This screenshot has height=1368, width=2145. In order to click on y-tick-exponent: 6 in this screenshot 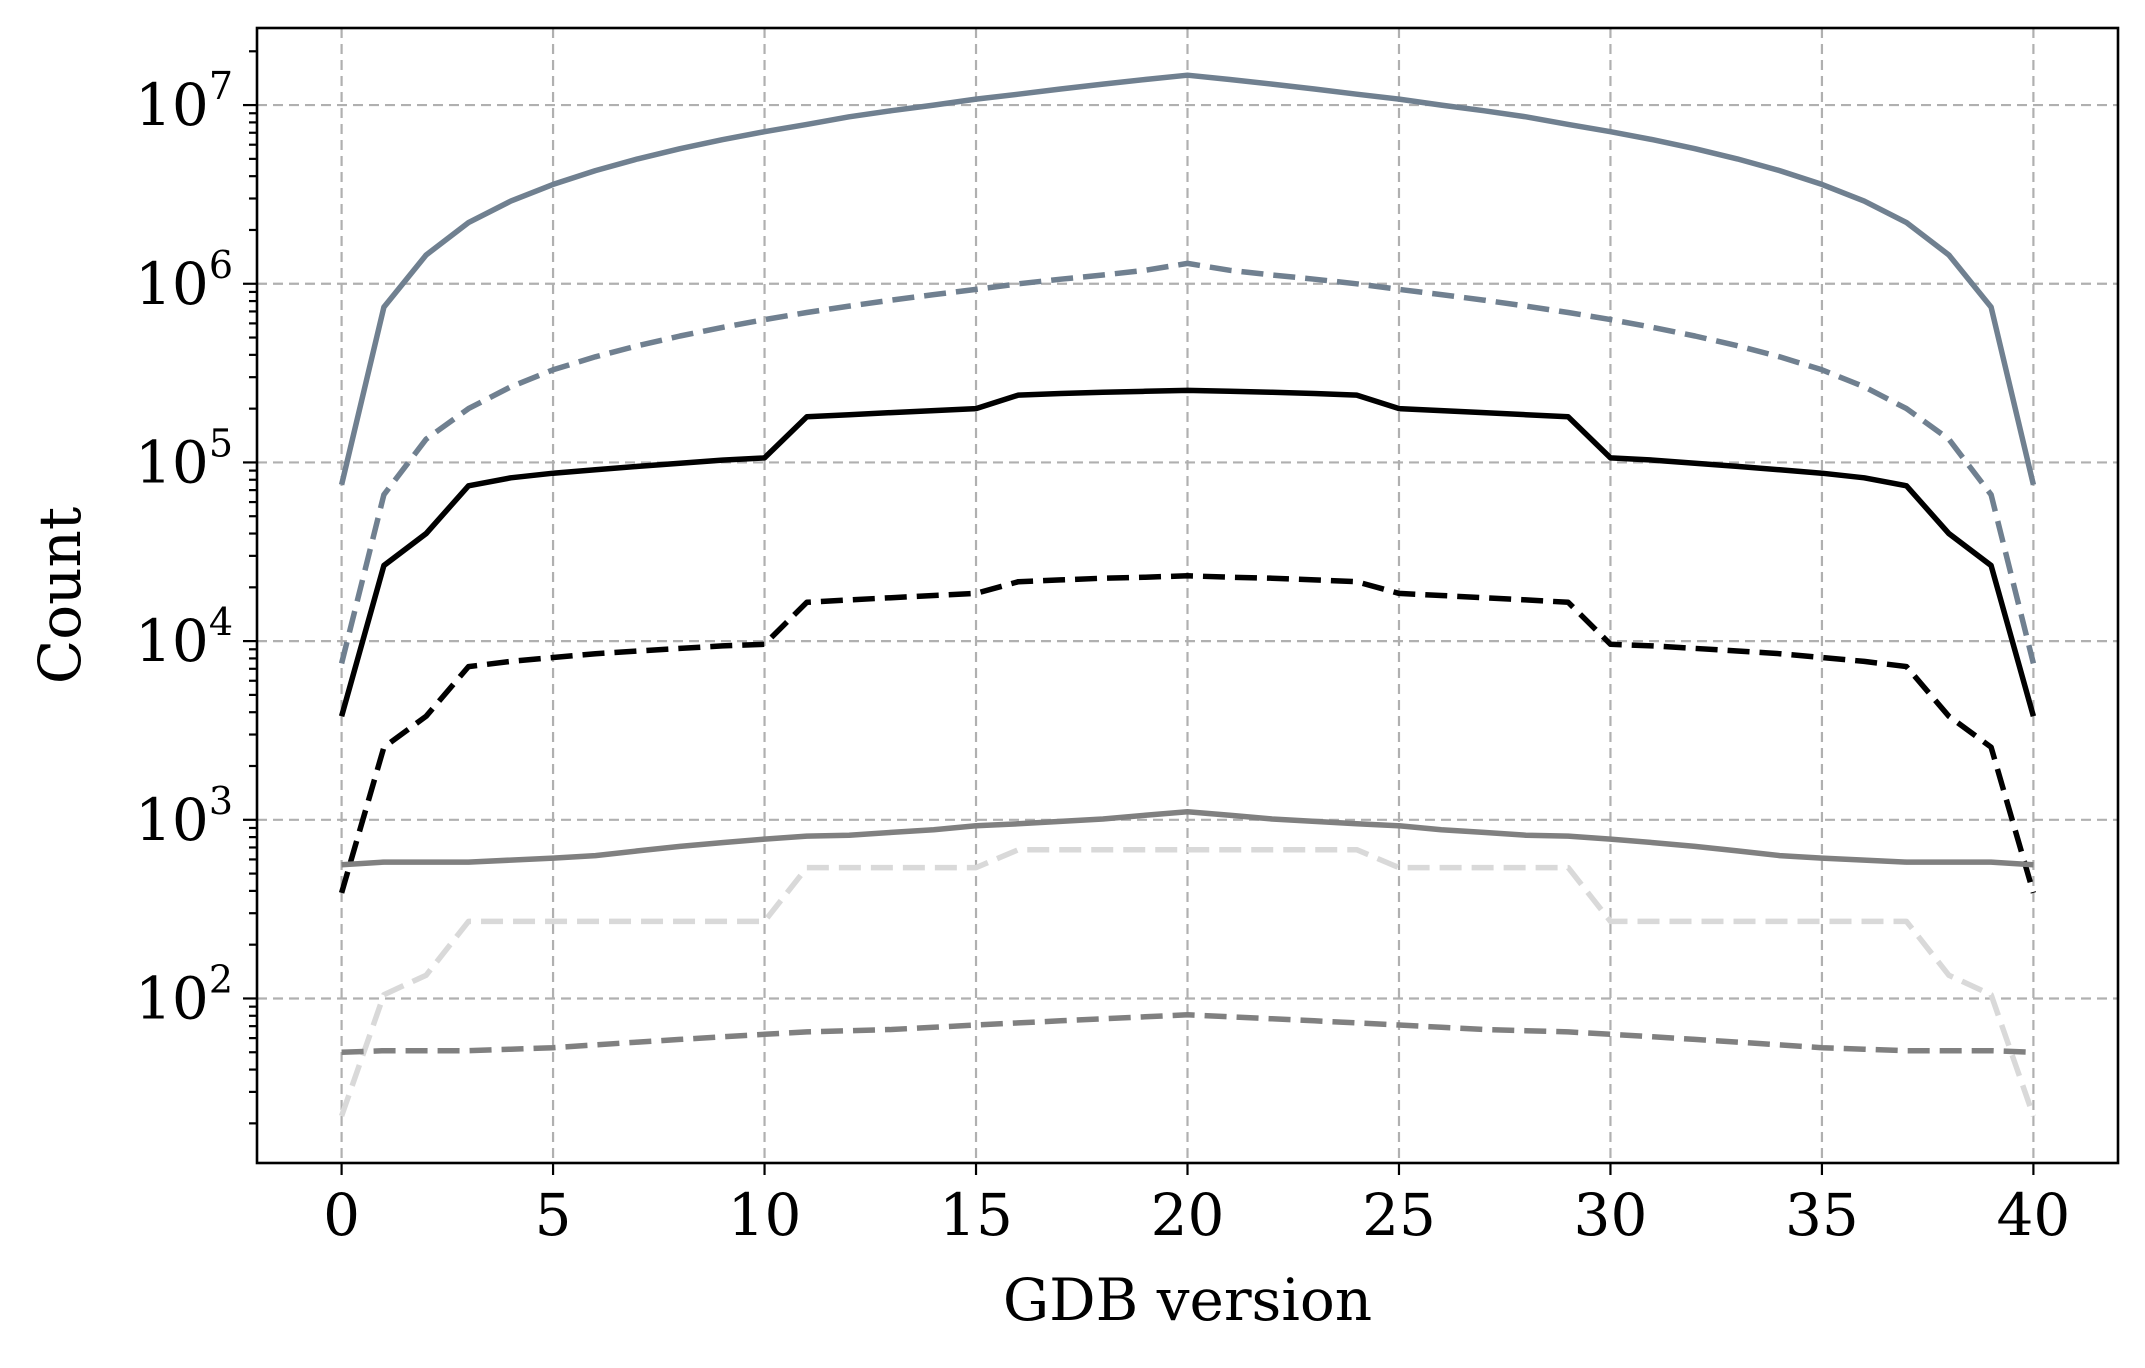, I will do `click(221, 265)`.